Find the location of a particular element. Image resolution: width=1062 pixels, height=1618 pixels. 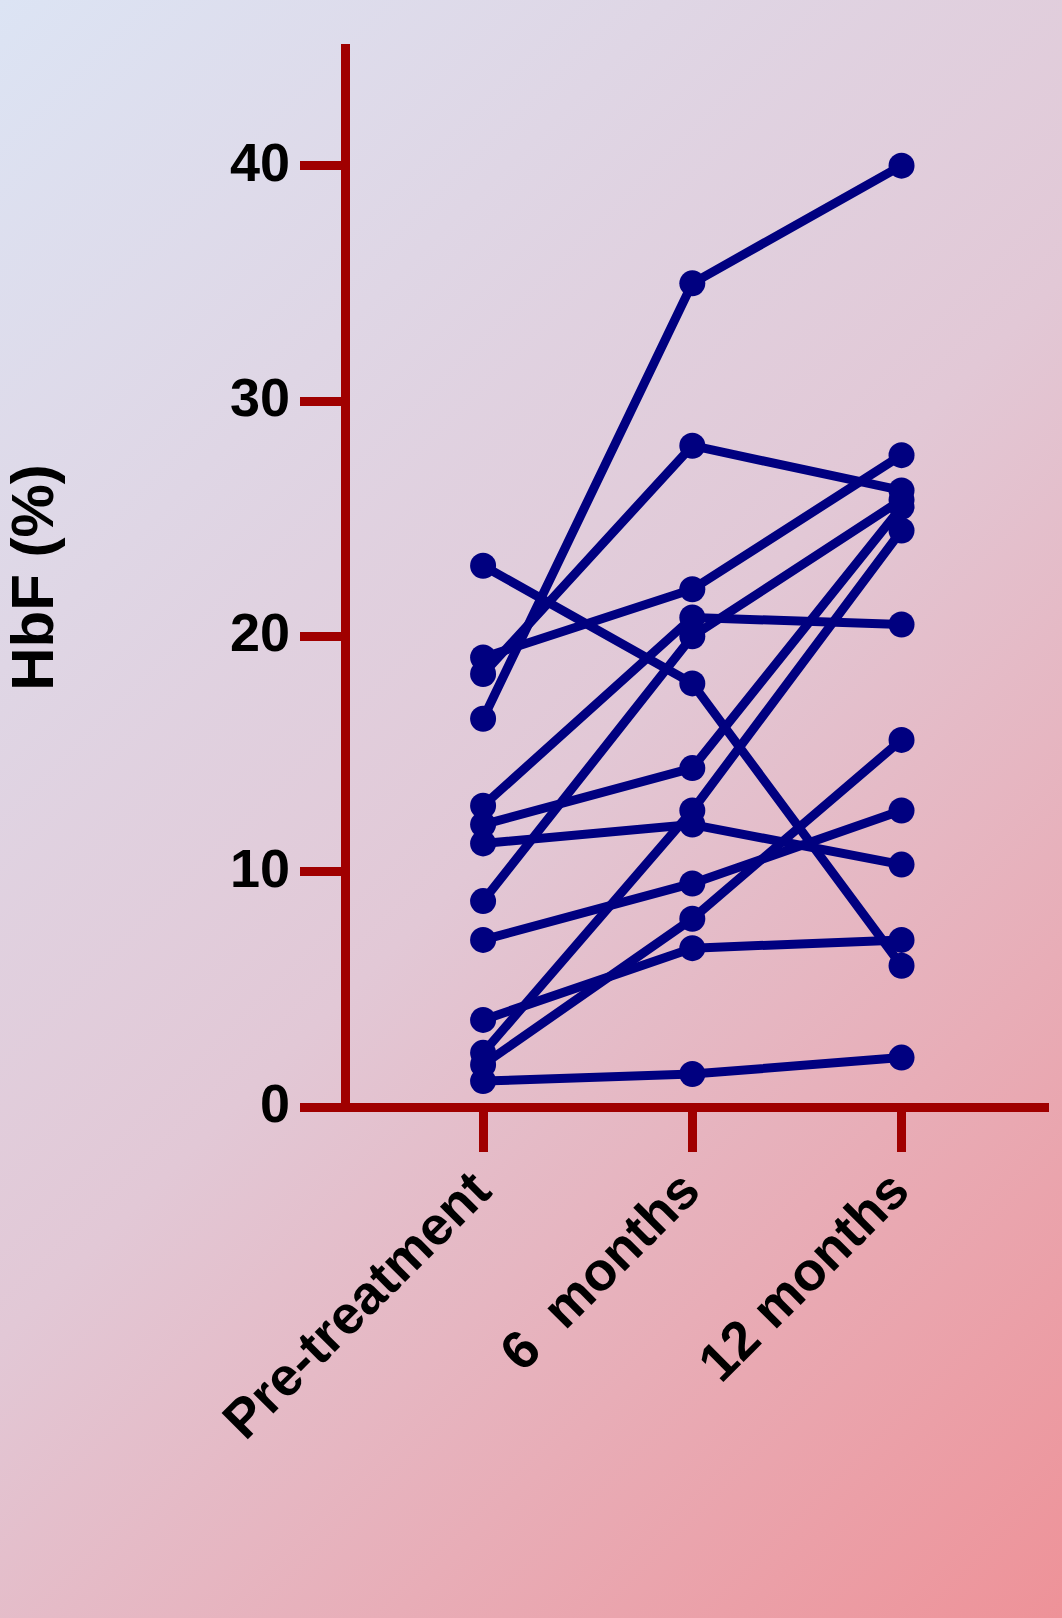

y-tick-label: 10 is located at coordinates (259, 867).